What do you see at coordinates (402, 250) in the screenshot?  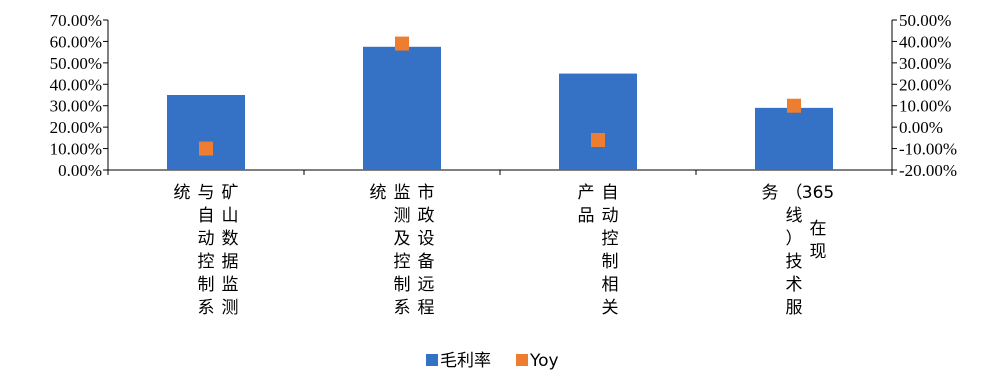 I see `category-label-line: 监测及控制系` at bounding box center [402, 250].